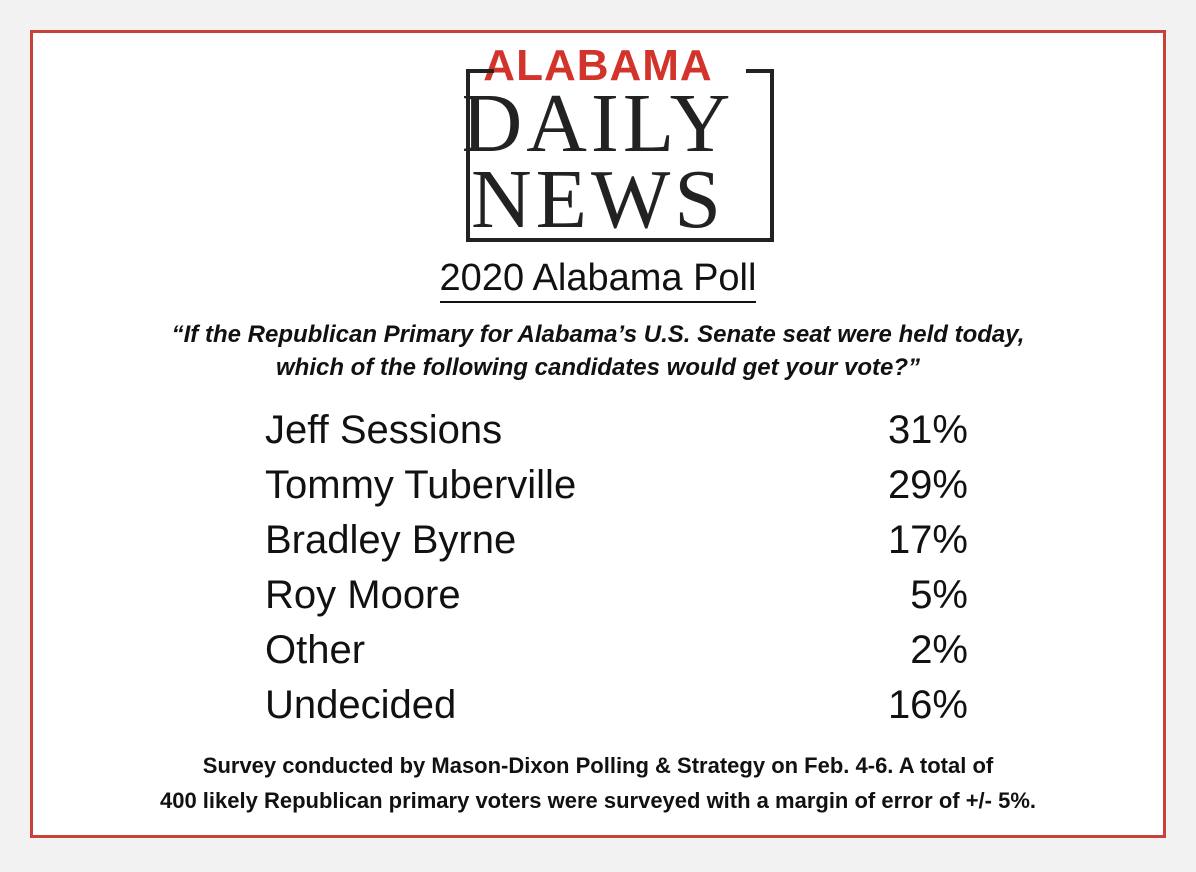 Image resolution: width=1196 pixels, height=872 pixels. I want to click on candidate-name: Bradley Byrne, so click(391, 540).